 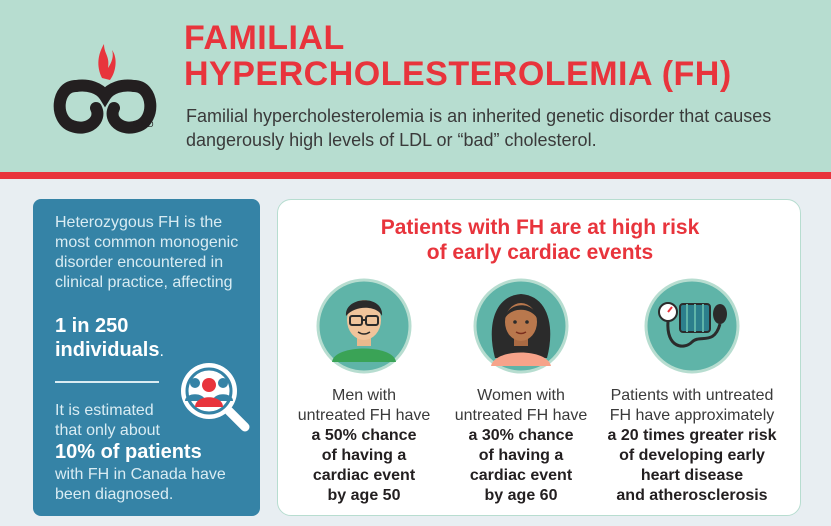 What do you see at coordinates (521, 395) in the screenshot?
I see `women-risk-text-line-1: Women with` at bounding box center [521, 395].